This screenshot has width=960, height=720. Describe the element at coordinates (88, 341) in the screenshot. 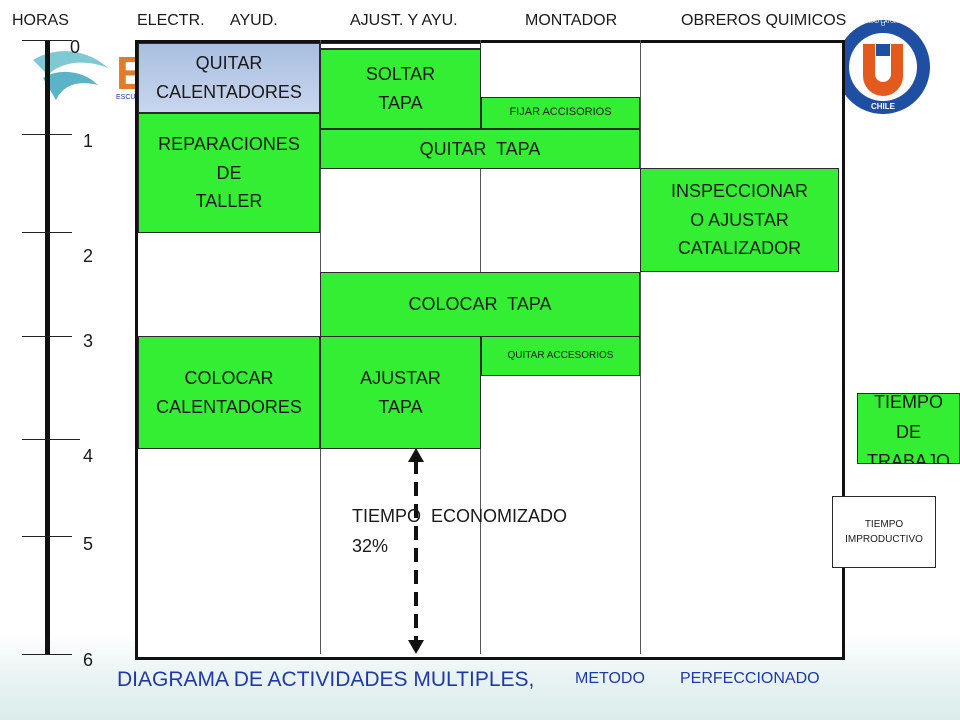

I see `axis-tick-label: 3` at that location.